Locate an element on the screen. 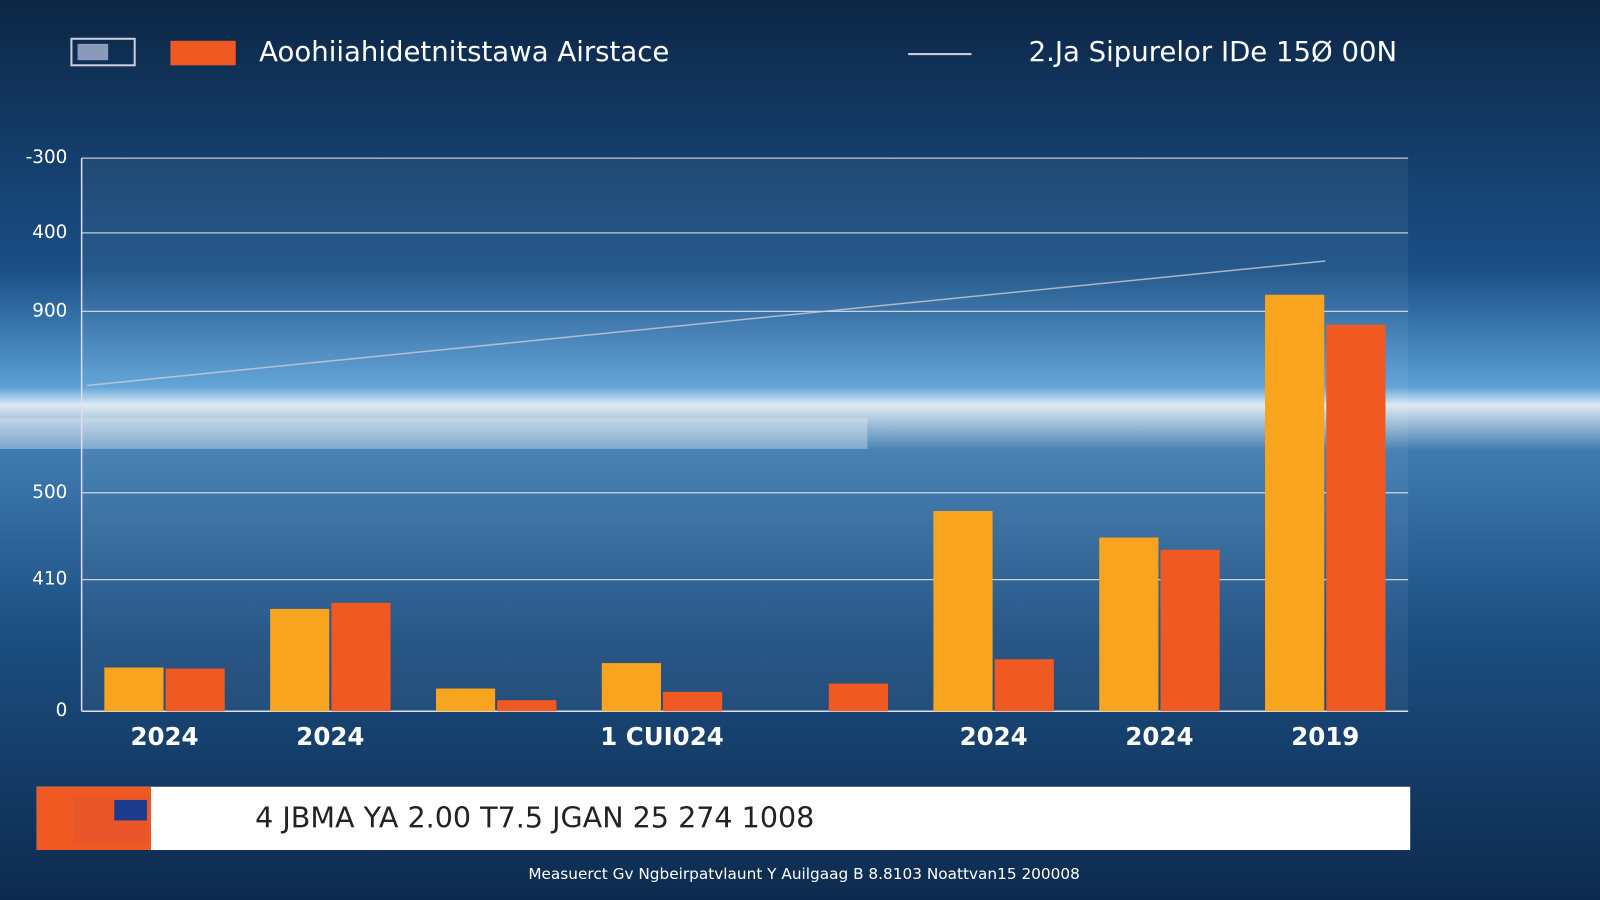  legend-label: 2.Ja Sipurelor IDe 15Ø 00N is located at coordinates (1213, 52).